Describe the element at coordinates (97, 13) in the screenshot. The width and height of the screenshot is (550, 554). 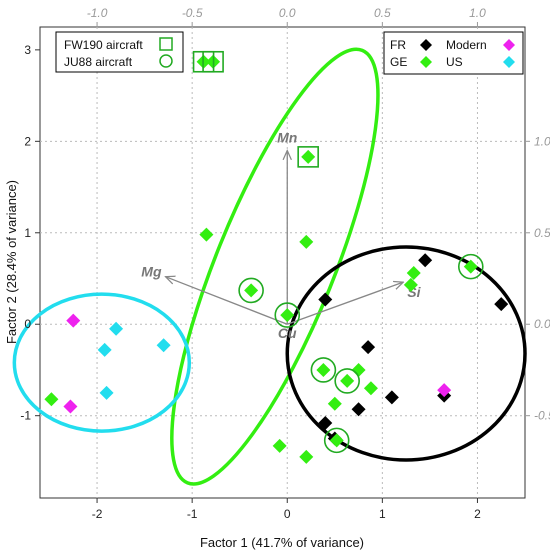
I see `top-tick-label: -1.0` at that location.